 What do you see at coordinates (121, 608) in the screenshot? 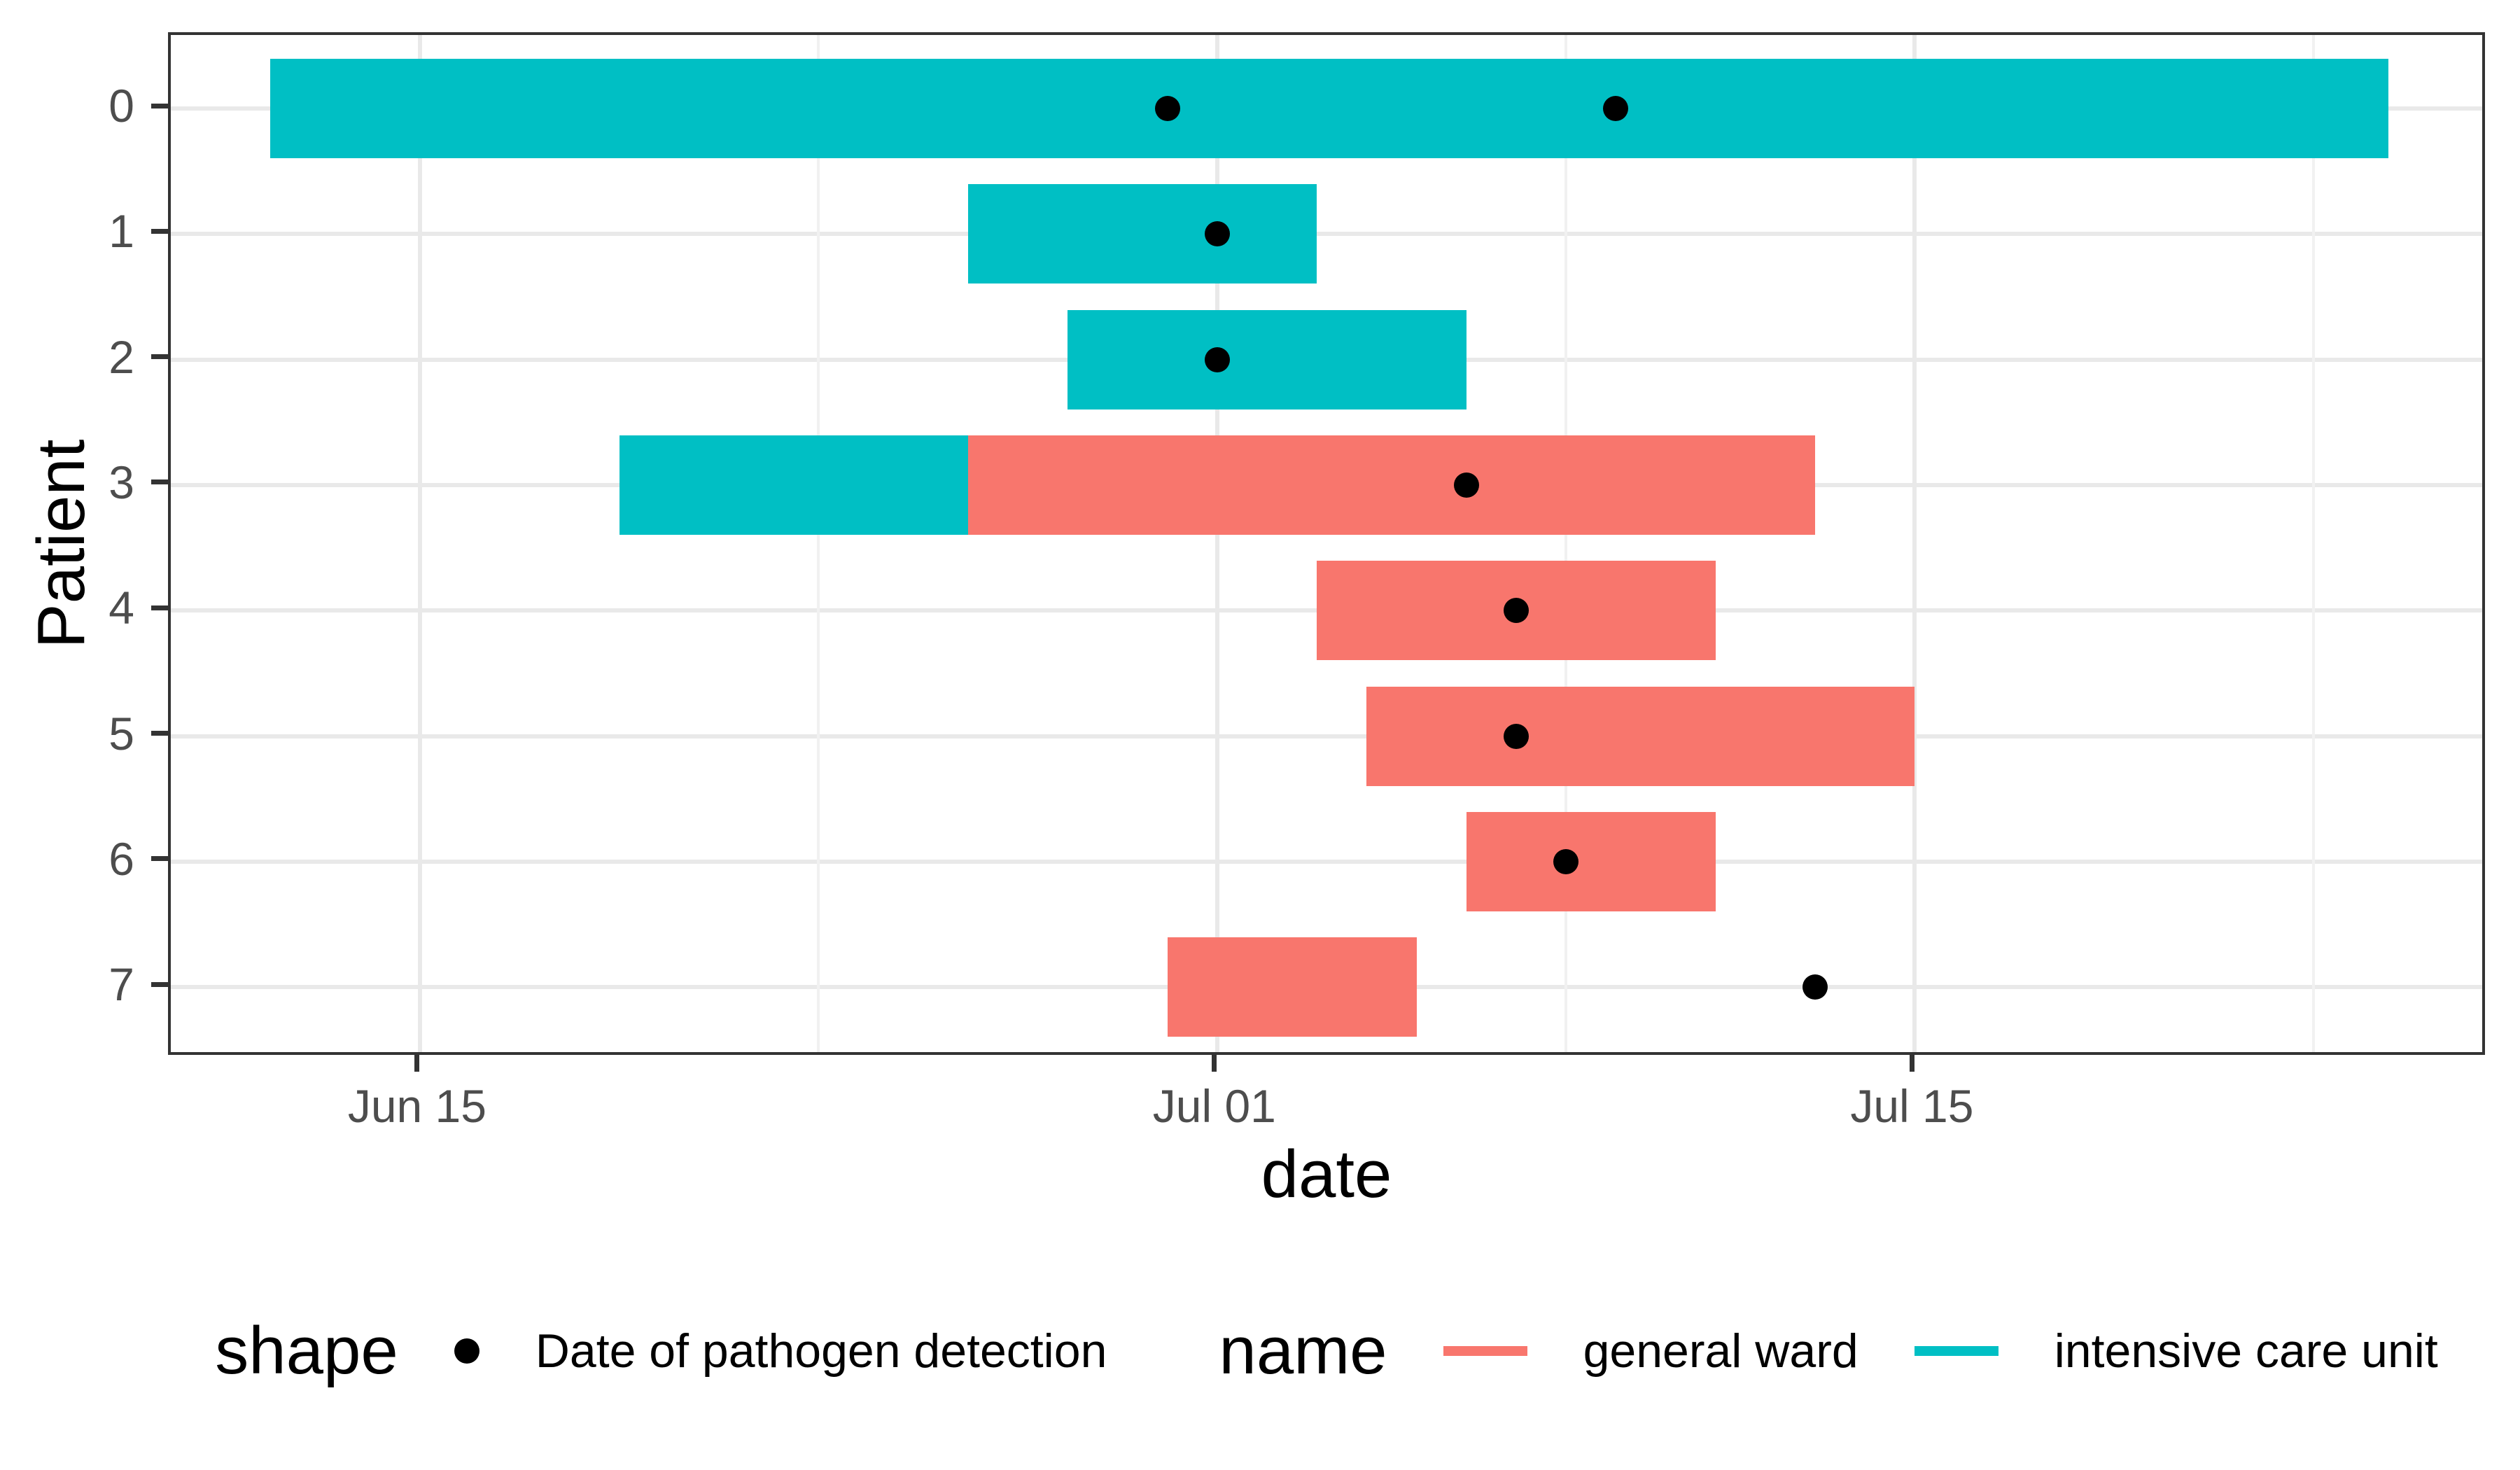
I see `y-tick-label-4: 4` at bounding box center [121, 608].